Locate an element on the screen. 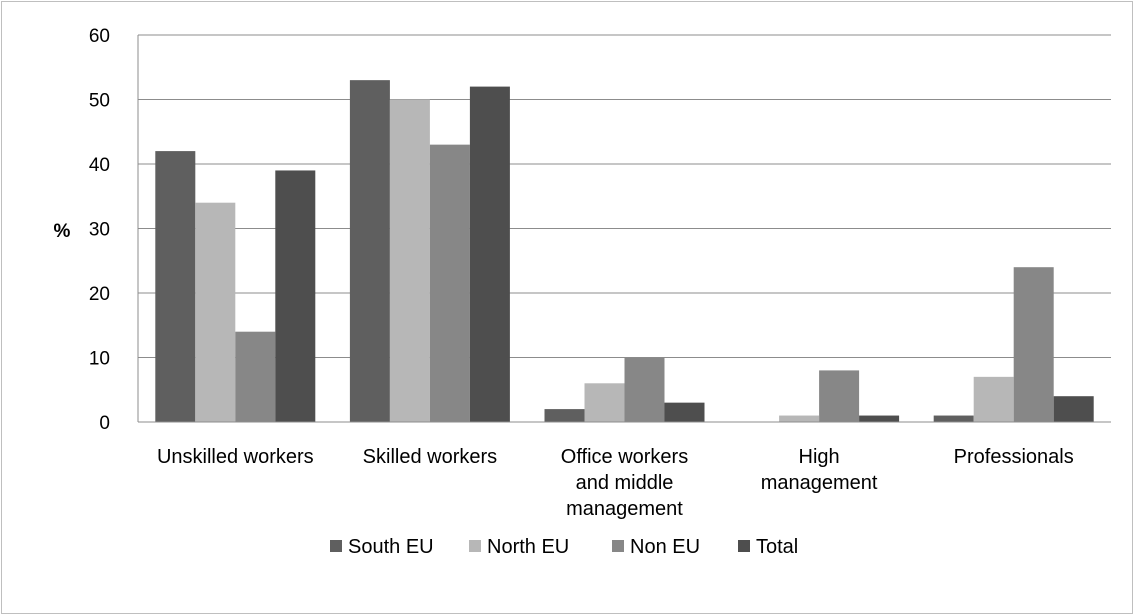 The width and height of the screenshot is (1134, 615). x-category-label-line: Professionals is located at coordinates (1014, 457).